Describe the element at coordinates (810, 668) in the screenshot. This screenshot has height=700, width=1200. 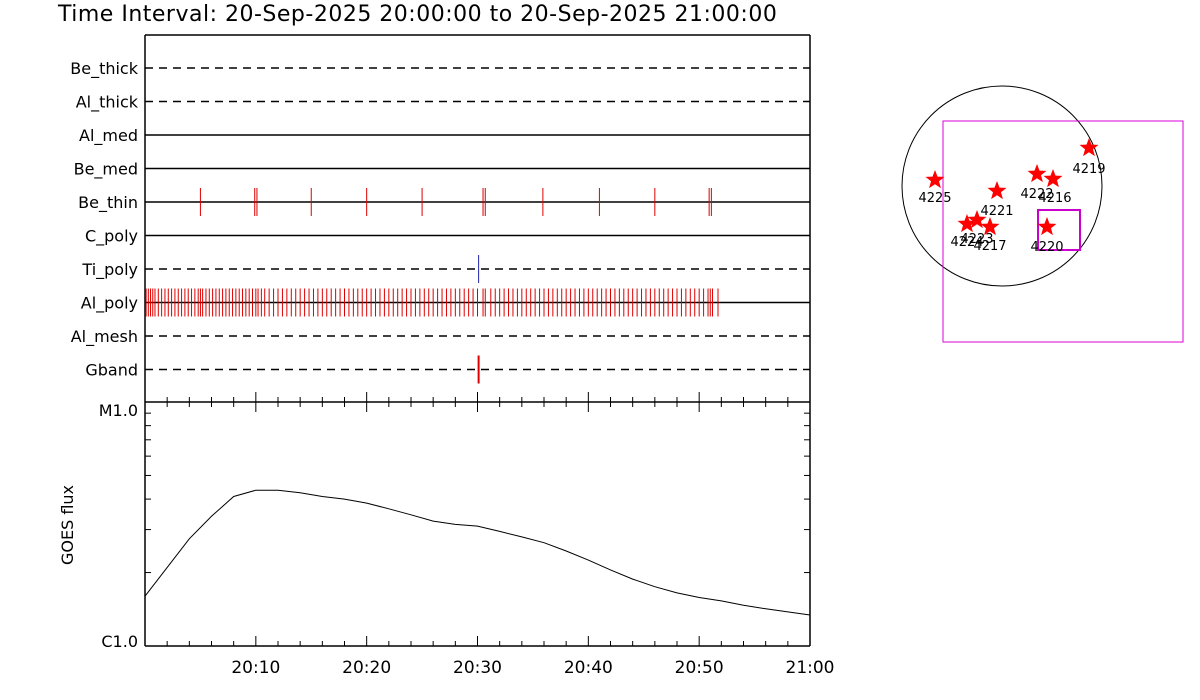
I see `x-tick-label: 21:00` at that location.